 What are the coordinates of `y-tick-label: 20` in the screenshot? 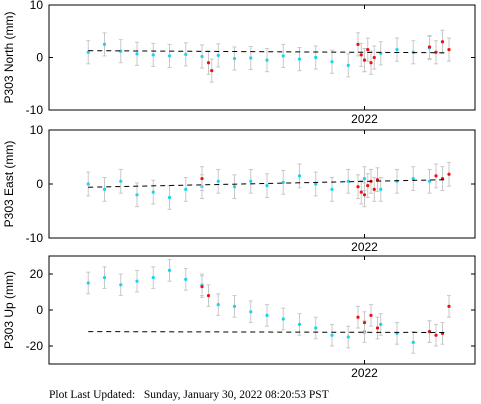 It's located at (37, 274).